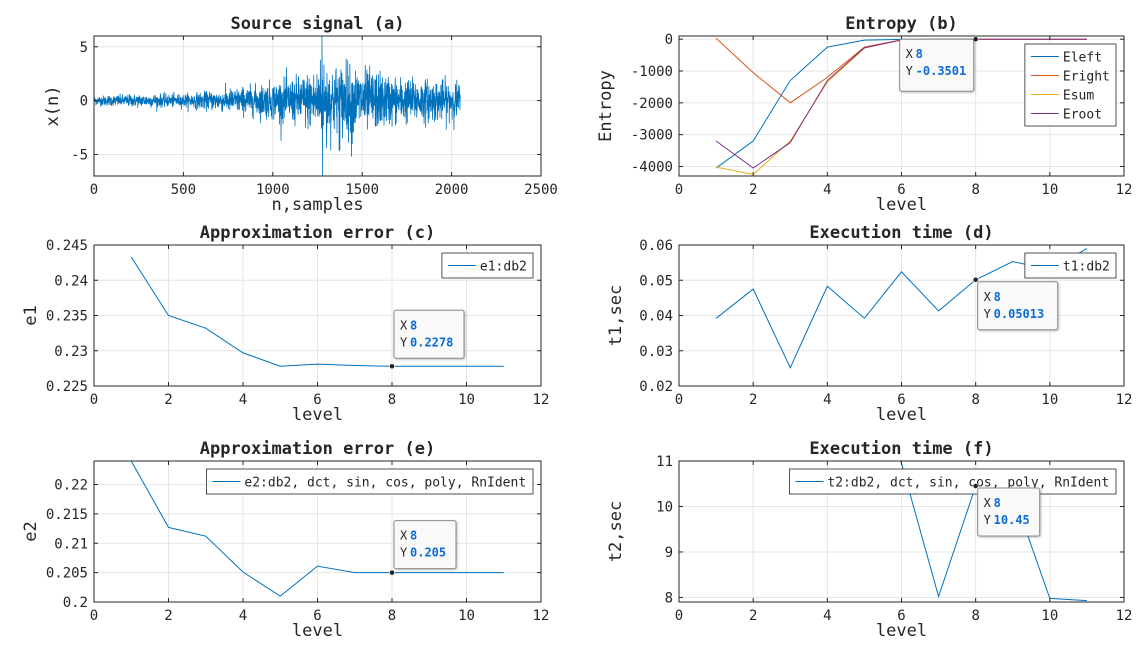  I want to click on datatip-y-value: 0.205, so click(428, 553).